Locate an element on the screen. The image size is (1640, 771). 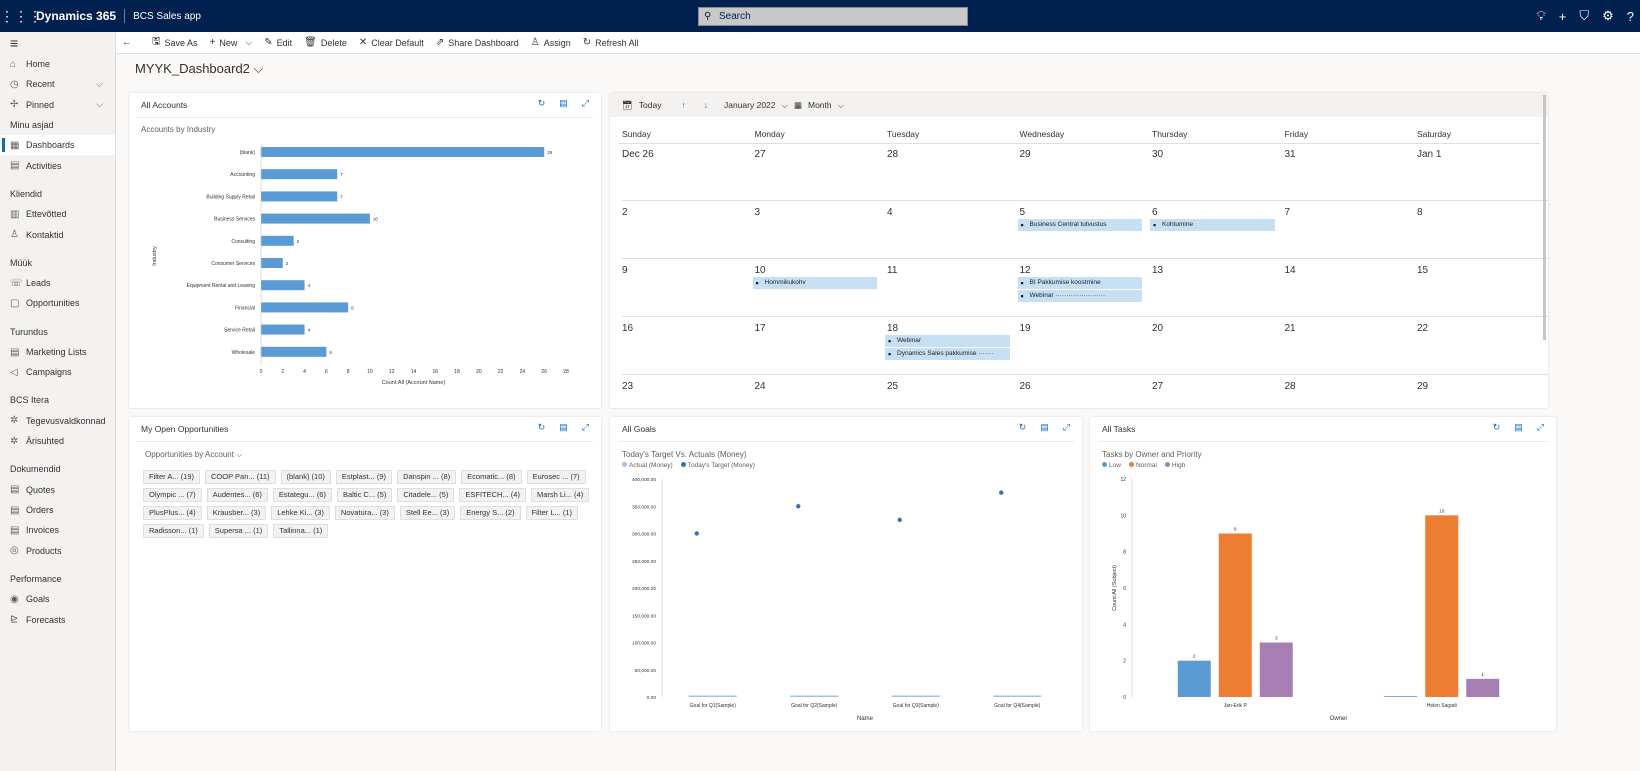
app-launcher-icon: ⋮⋮⋮ is located at coordinates (21, 15).